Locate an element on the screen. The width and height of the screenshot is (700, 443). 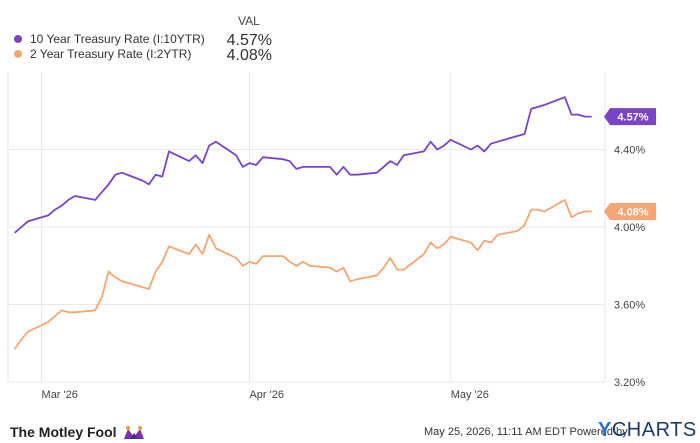
legend-item-10-year: 10 Year Treasury Rate (I:10YTR) is located at coordinates (109, 39).